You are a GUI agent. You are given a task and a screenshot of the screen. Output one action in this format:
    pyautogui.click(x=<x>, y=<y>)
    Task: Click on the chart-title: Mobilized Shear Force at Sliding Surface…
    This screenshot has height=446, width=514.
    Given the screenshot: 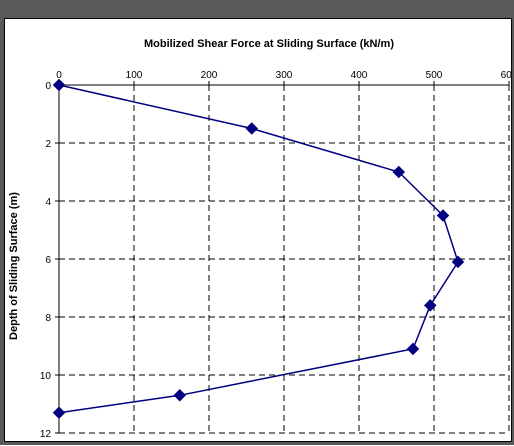 What is the action you would take?
    pyautogui.click(x=269, y=44)
    